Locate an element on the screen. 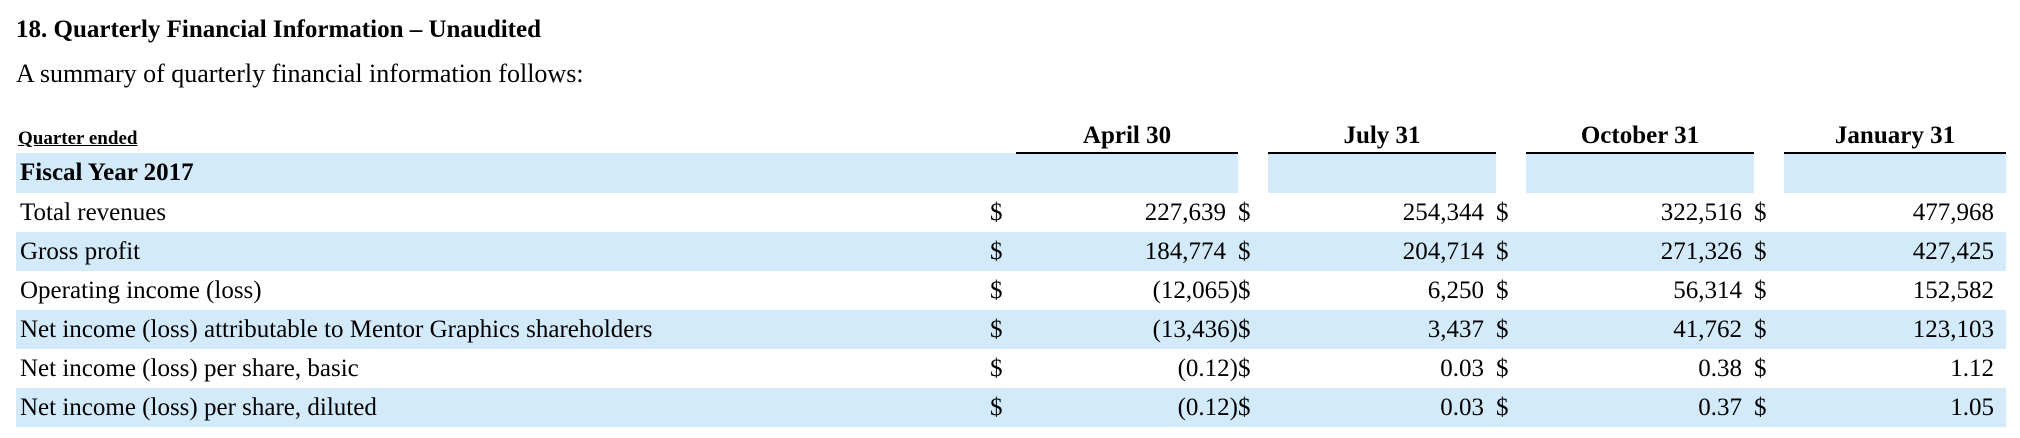  value-cell: 6,250 is located at coordinates (1455, 290).